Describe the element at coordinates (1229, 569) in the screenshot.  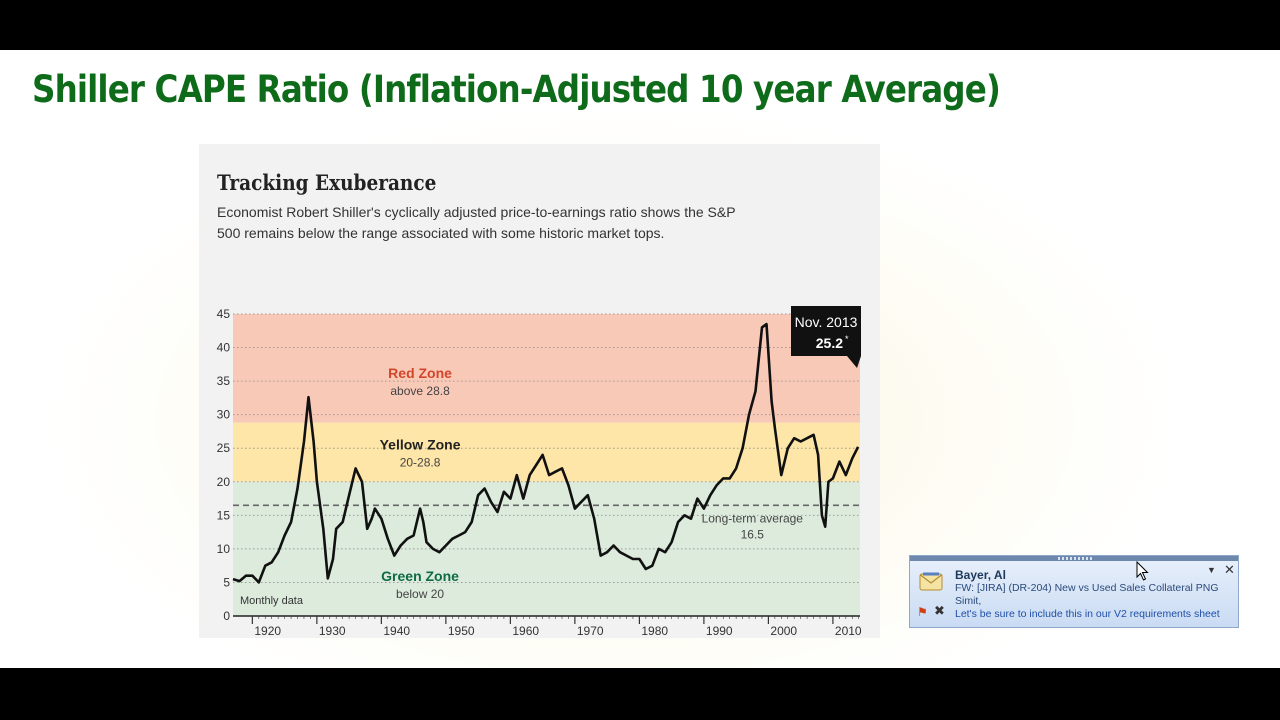
I see `close-icon: ✕` at that location.